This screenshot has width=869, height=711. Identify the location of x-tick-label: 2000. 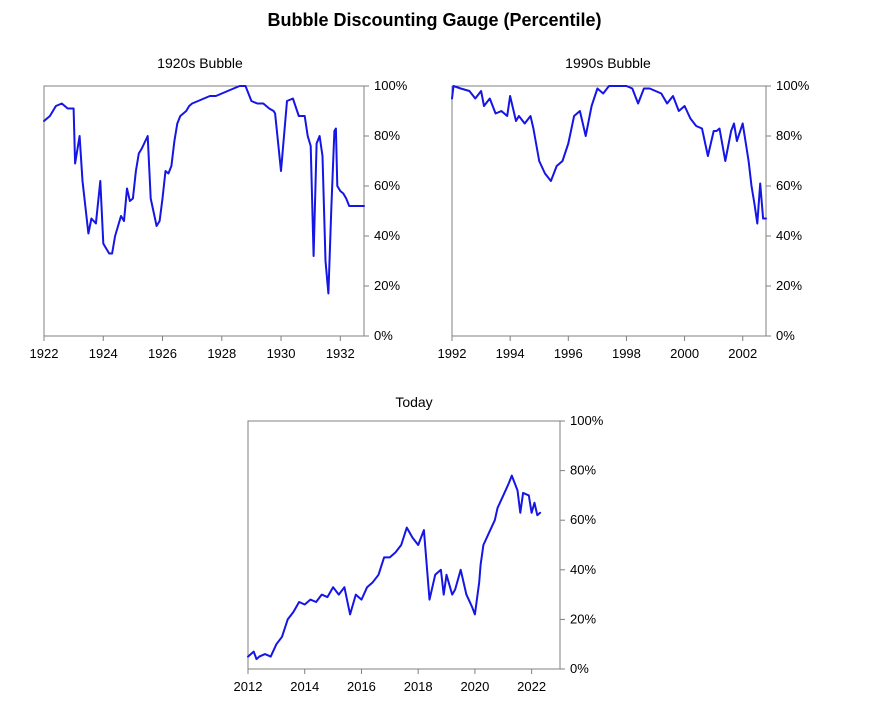
(684, 353).